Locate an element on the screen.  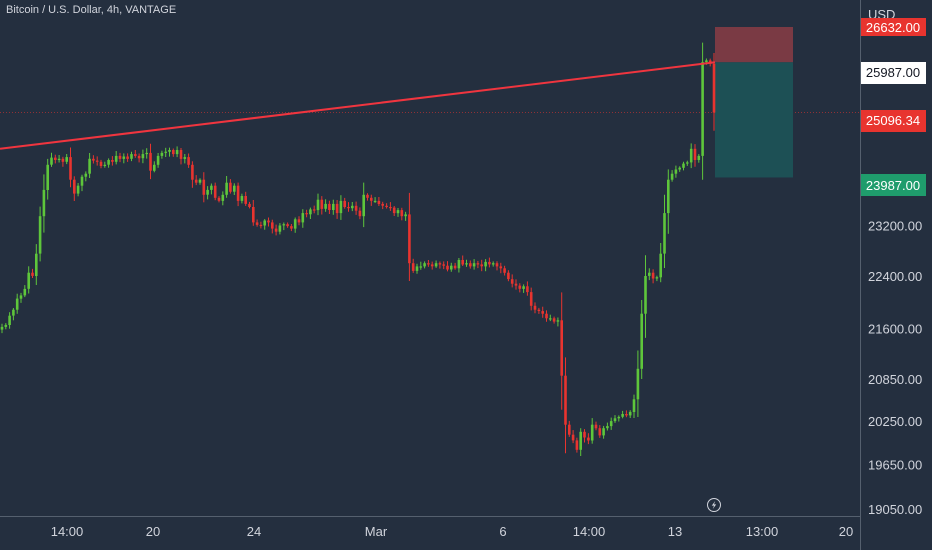
price-tick-label: 23200.00 is located at coordinates (895, 226).